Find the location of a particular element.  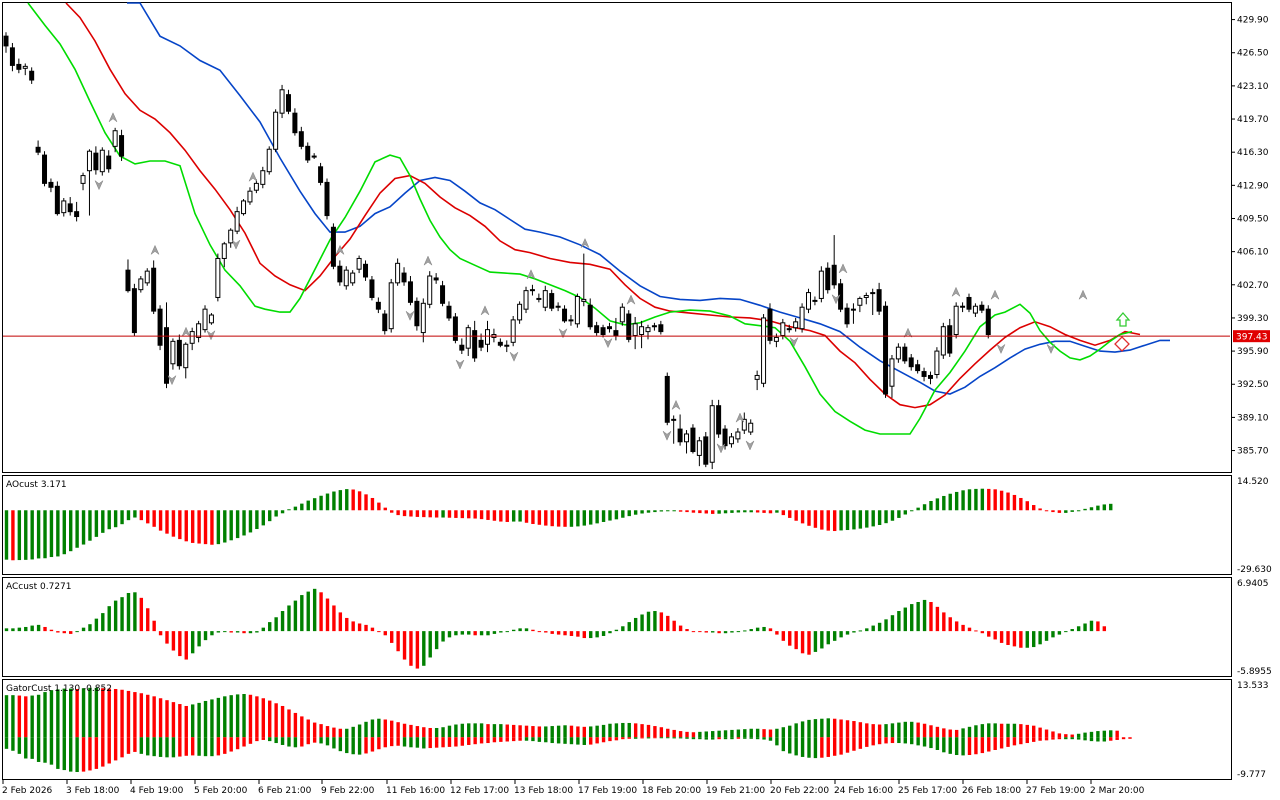

ac-tick-min: -5.8955 is located at coordinates (1254, 672).